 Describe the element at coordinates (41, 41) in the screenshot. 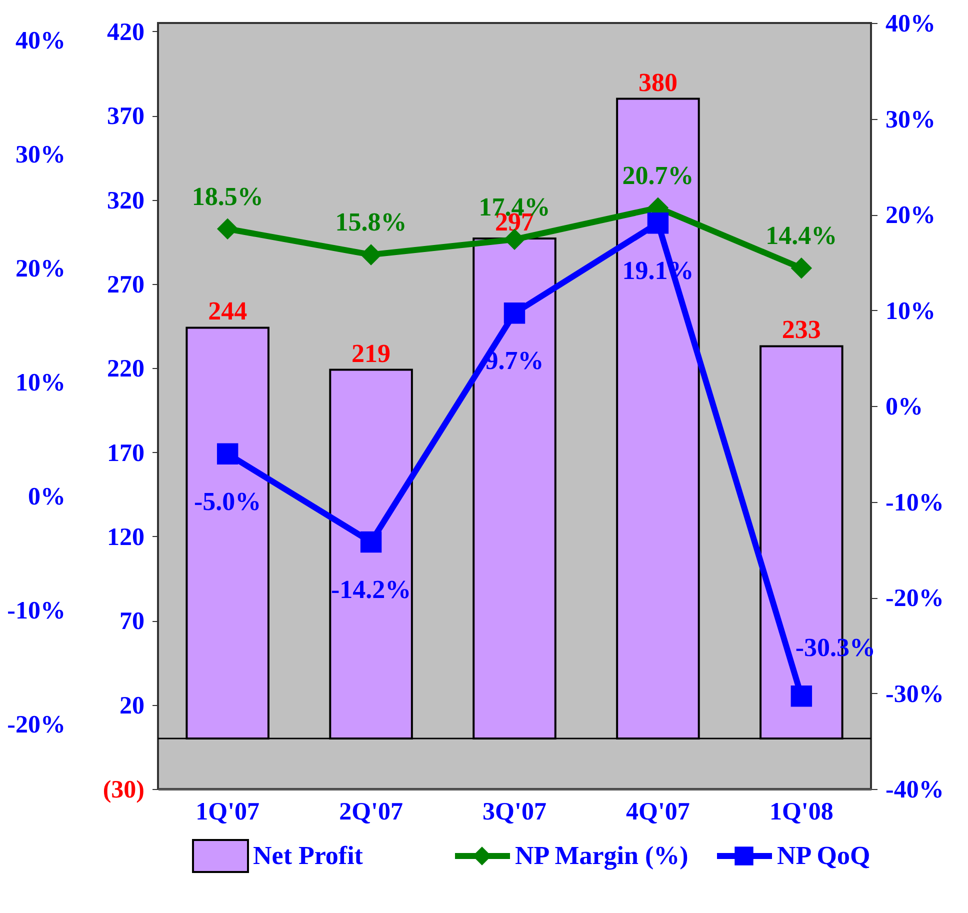

I see `y3-tick-label: 40%` at that location.